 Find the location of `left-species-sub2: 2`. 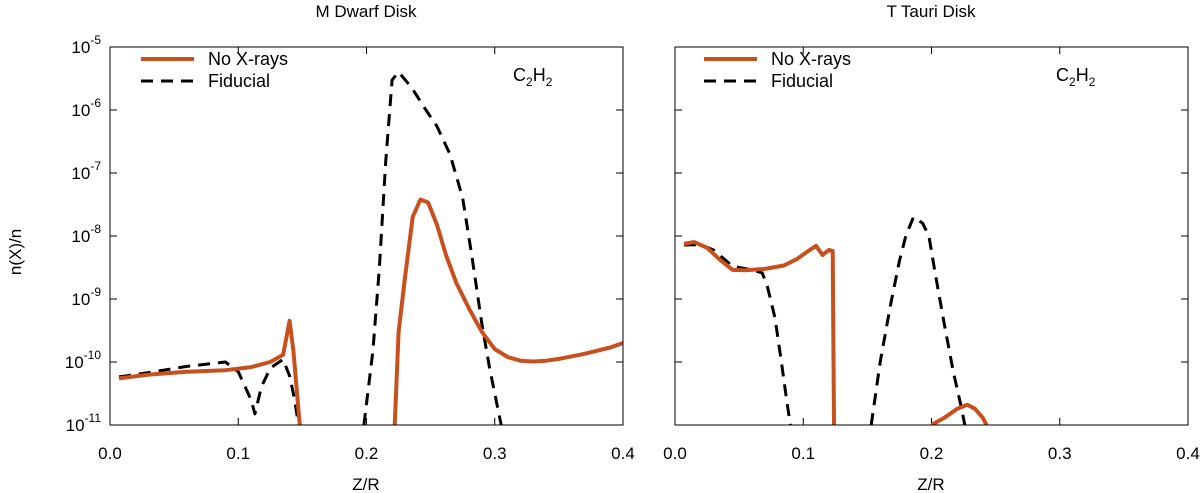

left-species-sub2: 2 is located at coordinates (549, 82).